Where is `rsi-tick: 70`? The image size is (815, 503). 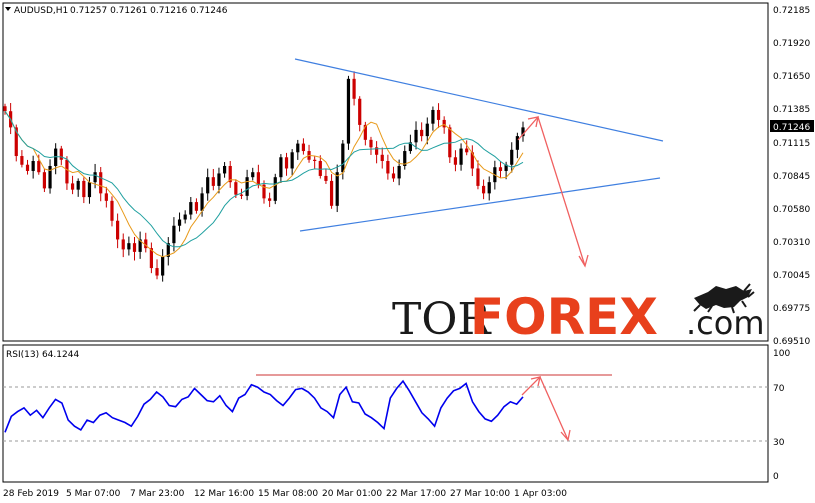 rsi-tick: 70 is located at coordinates (779, 389).